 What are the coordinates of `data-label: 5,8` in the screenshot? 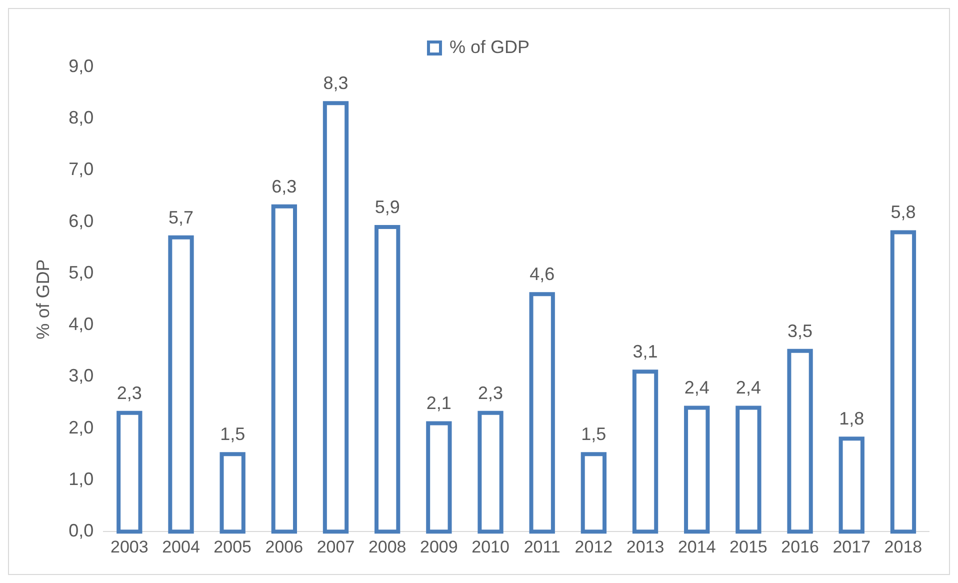 It's located at (903, 212).